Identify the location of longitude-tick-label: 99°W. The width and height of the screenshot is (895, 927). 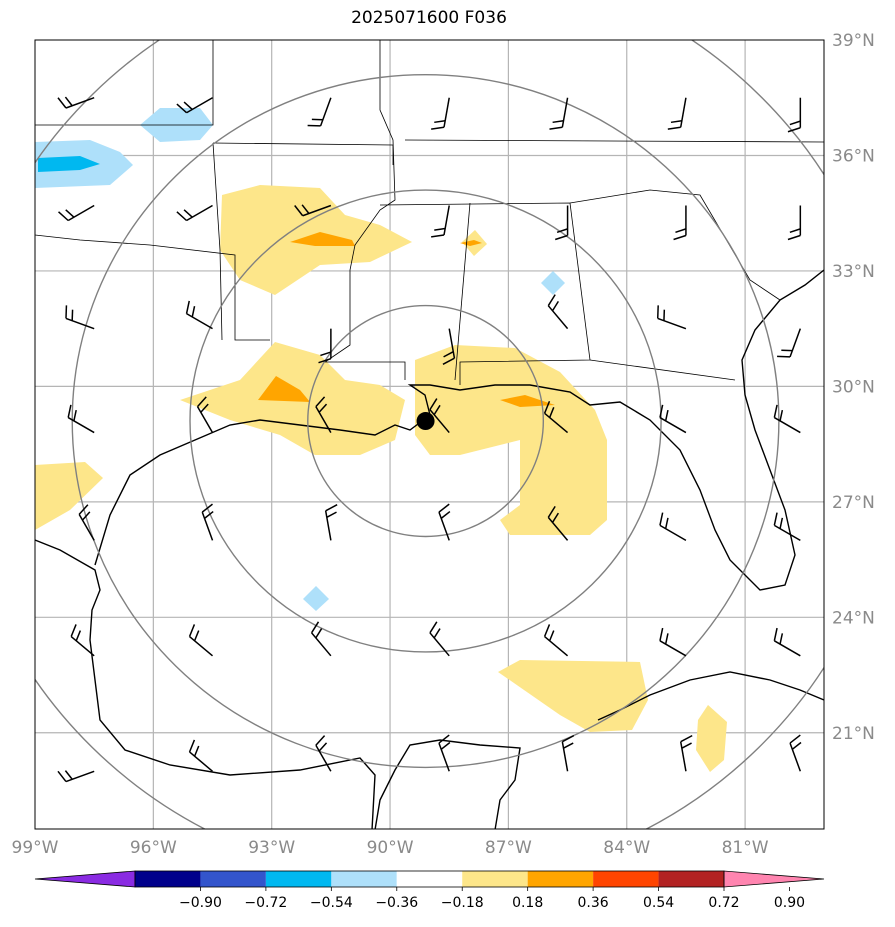
(35, 848).